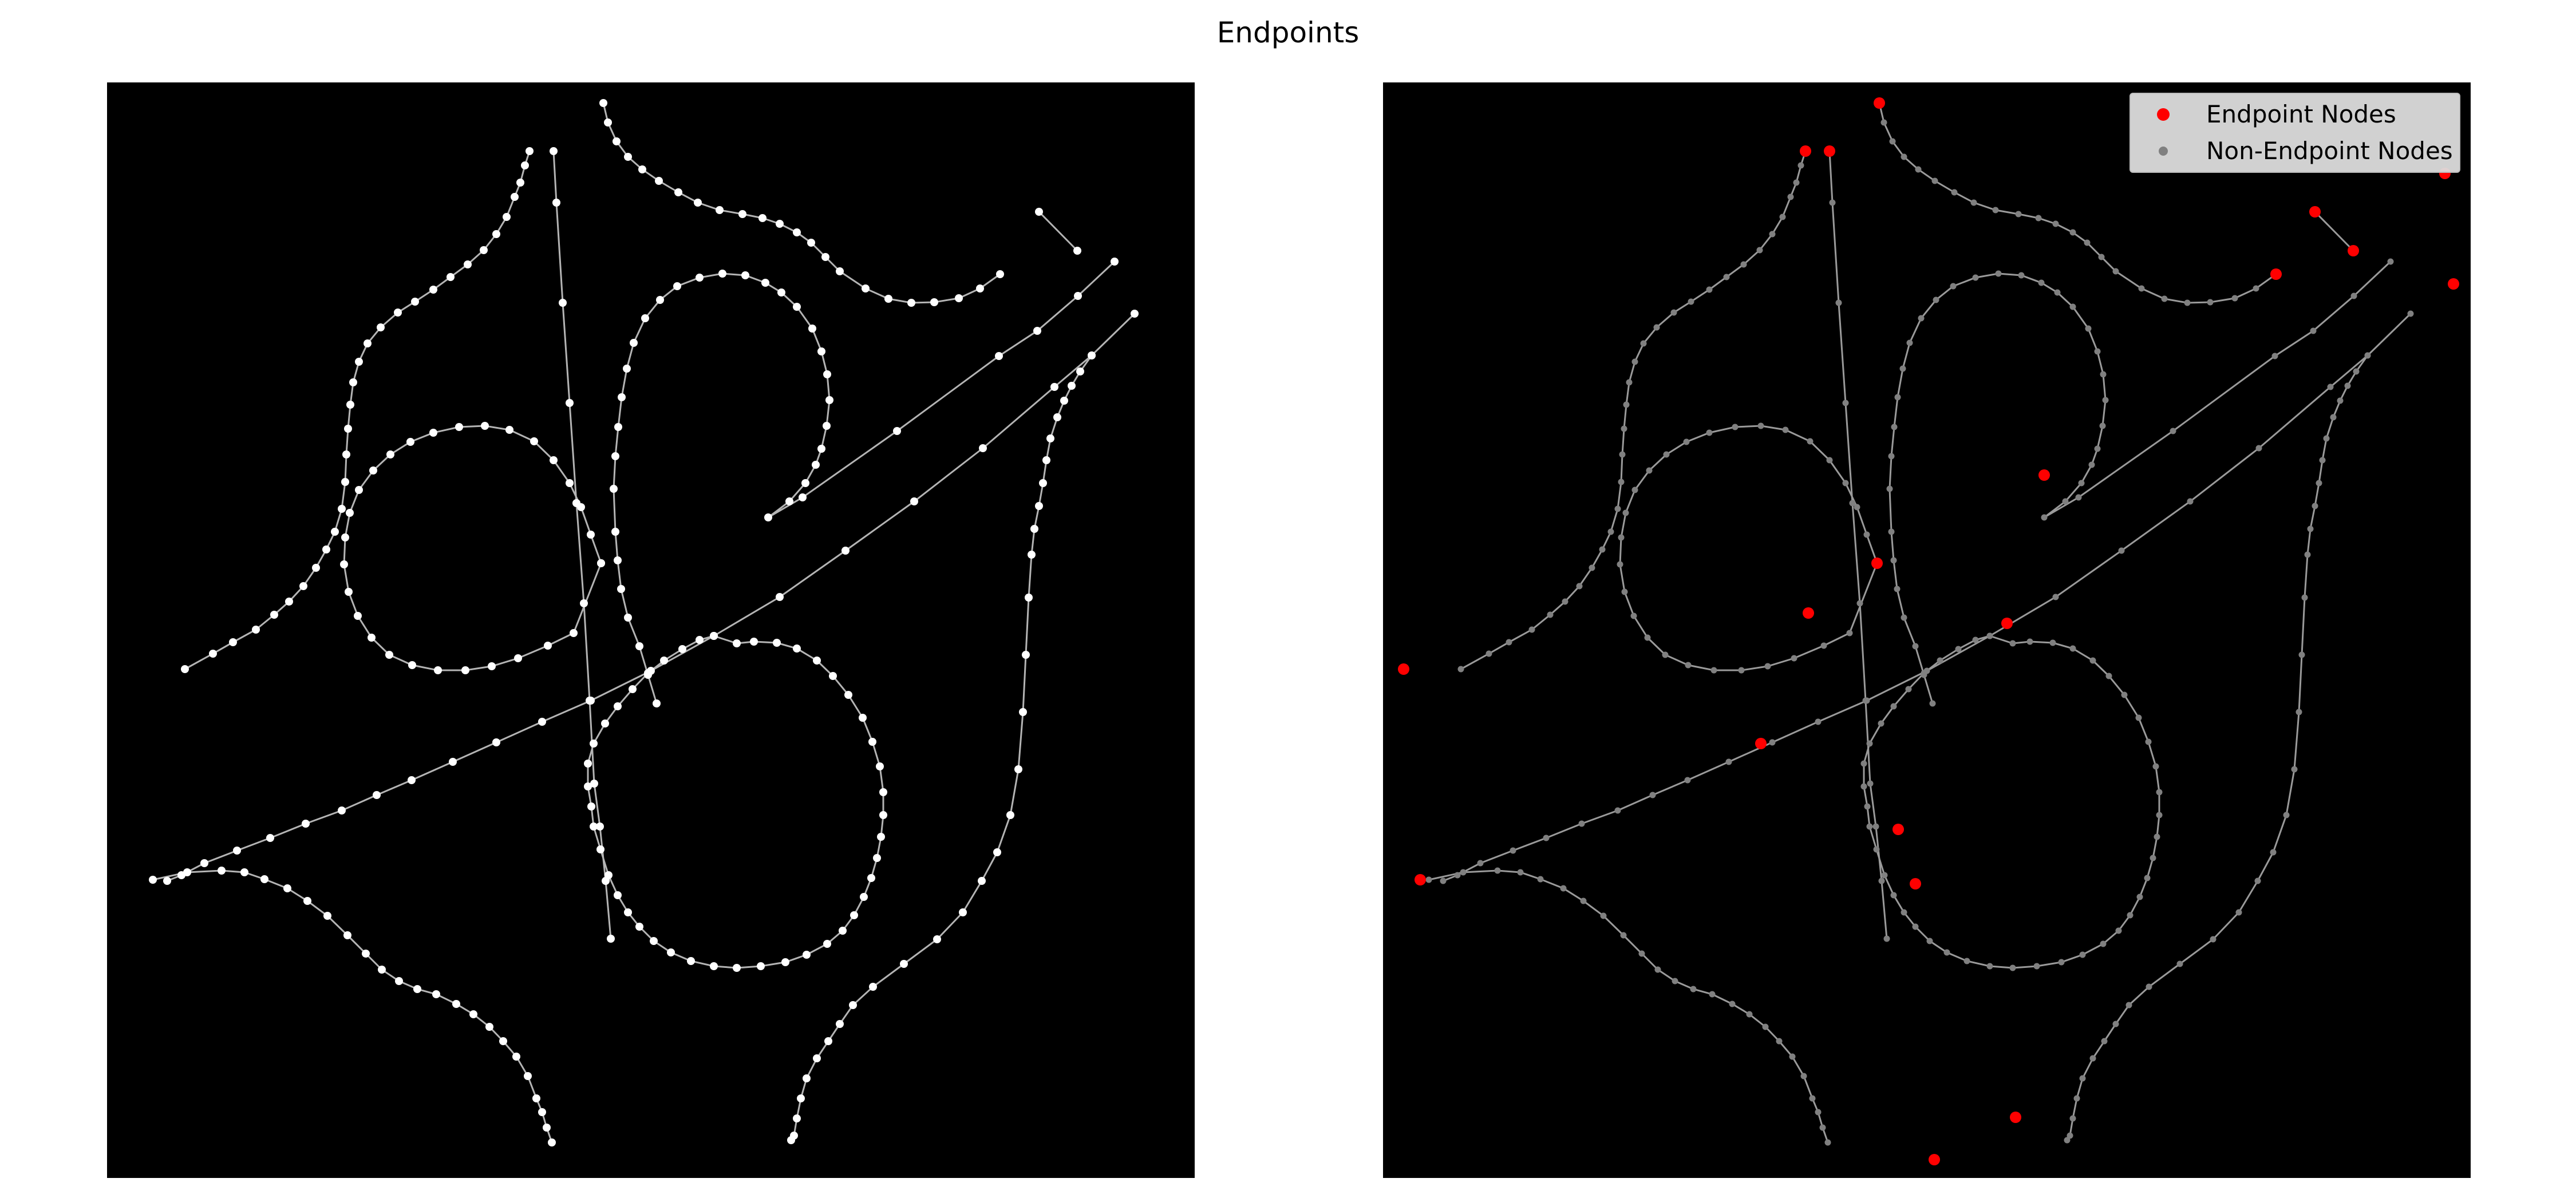 The width and height of the screenshot is (2576, 1202). Describe the element at coordinates (1288, 32) in the screenshot. I see `figure-title: Endpoints` at that location.